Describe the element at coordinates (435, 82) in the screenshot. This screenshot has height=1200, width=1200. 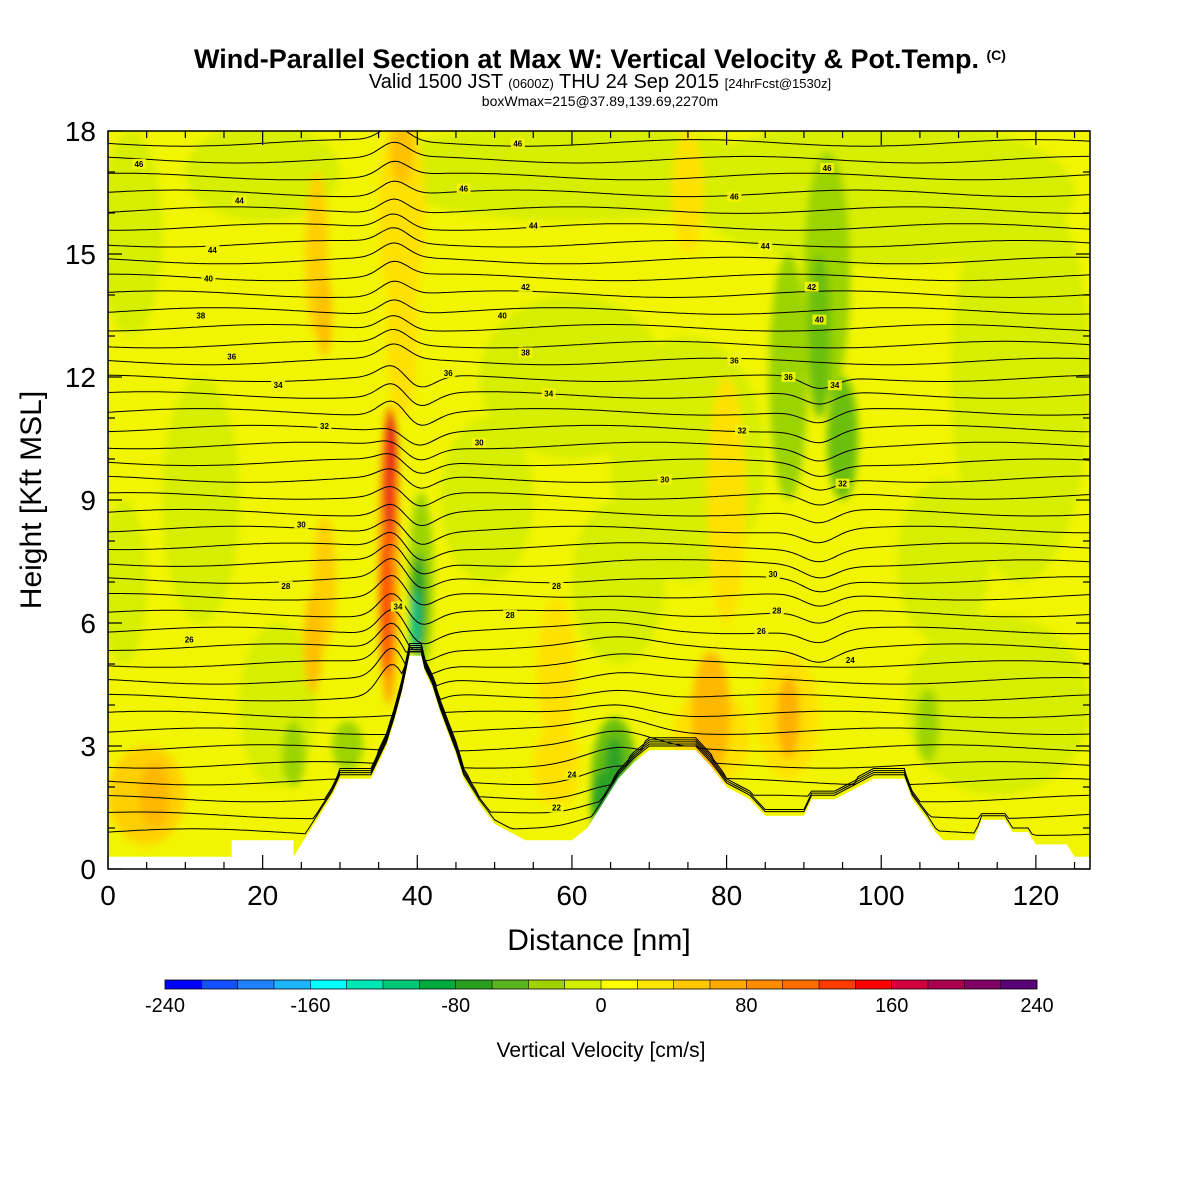
I see `valid-time: Valid 1500 JST` at that location.